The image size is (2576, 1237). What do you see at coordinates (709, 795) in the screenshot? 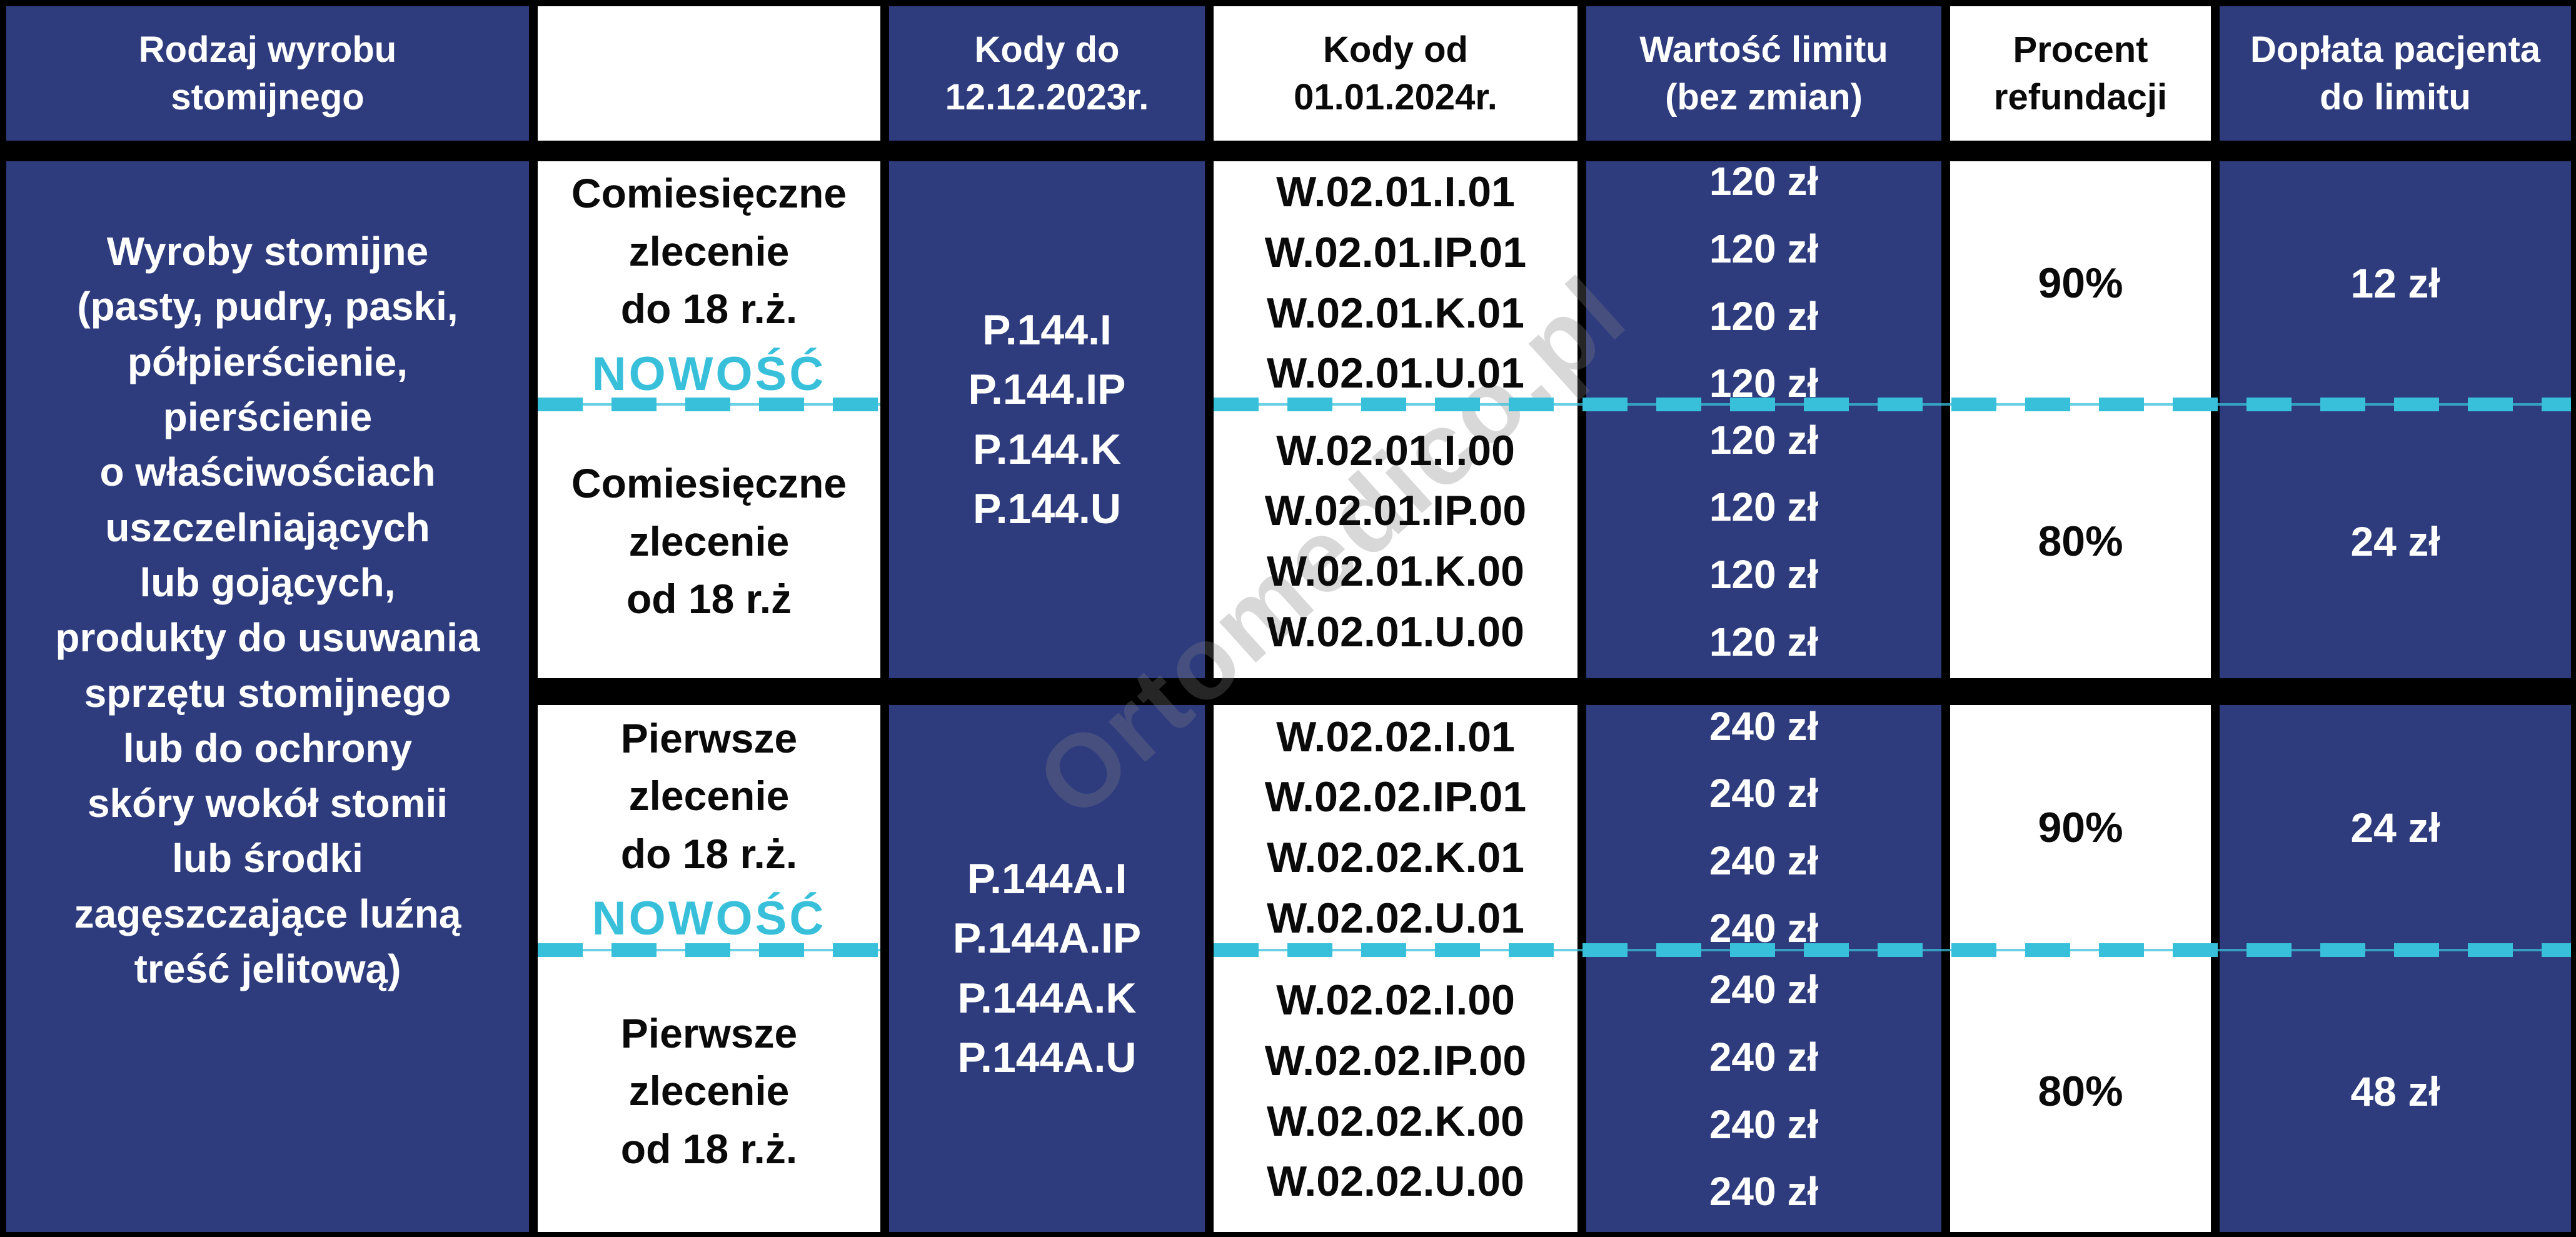
I see `order-type-text: Pierwsze zlecenie do 18 r.ż.` at bounding box center [709, 795].